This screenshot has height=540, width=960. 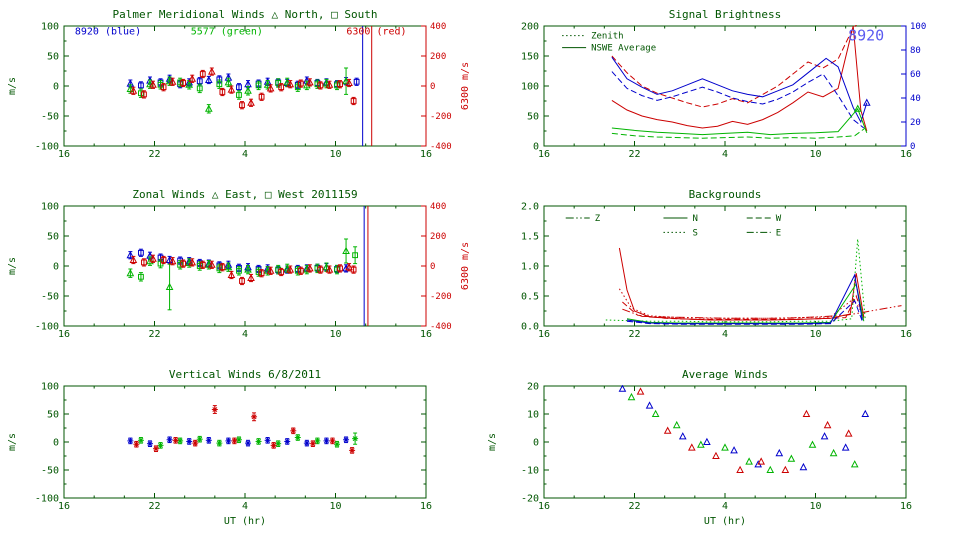 What do you see at coordinates (530, 297) in the screenshot?
I see `svg-text: 0.5` at bounding box center [530, 297].